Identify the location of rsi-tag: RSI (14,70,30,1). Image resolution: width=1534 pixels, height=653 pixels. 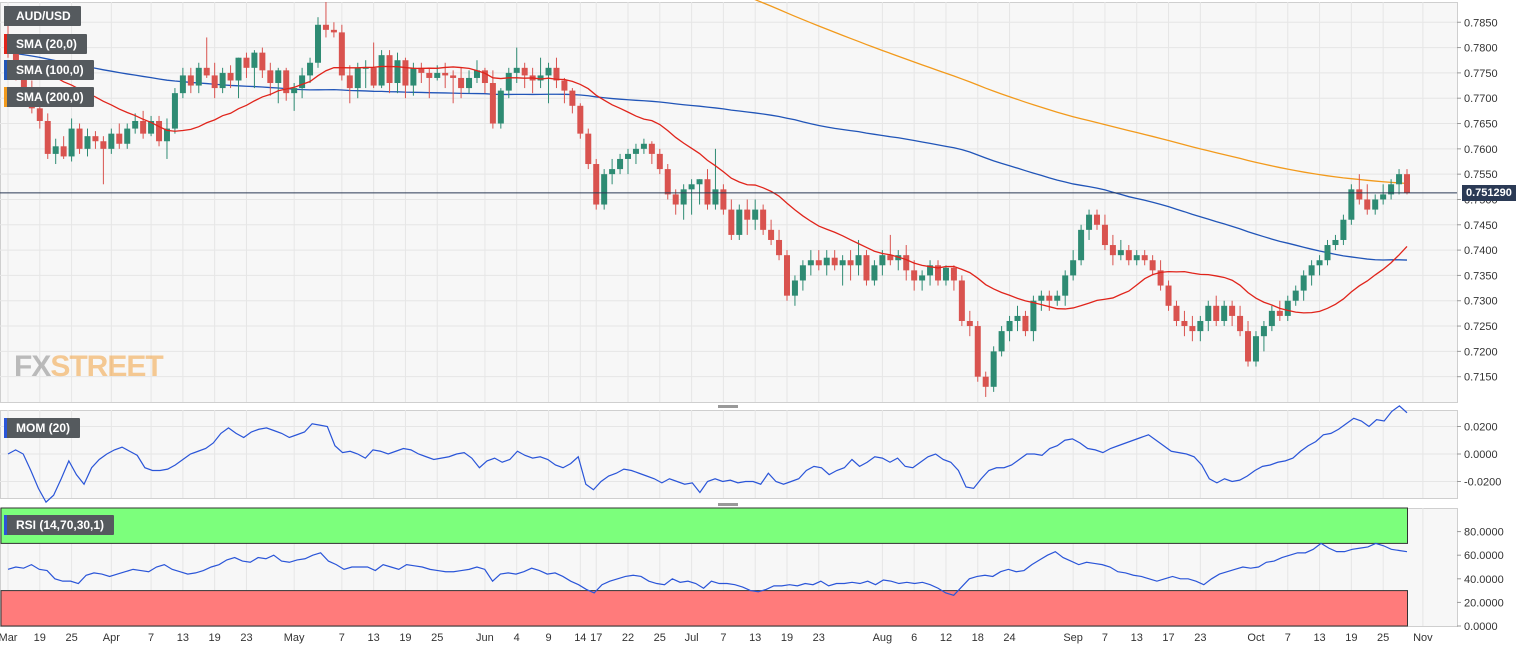
(59, 525).